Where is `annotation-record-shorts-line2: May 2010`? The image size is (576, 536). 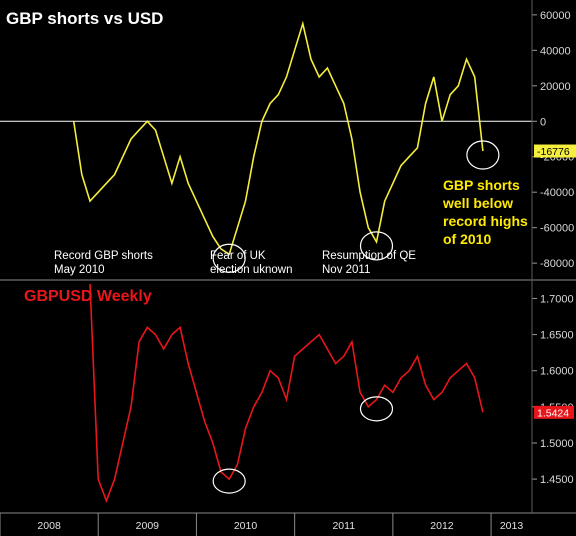
annotation-record-shorts-line2: May 2010 is located at coordinates (79, 270).